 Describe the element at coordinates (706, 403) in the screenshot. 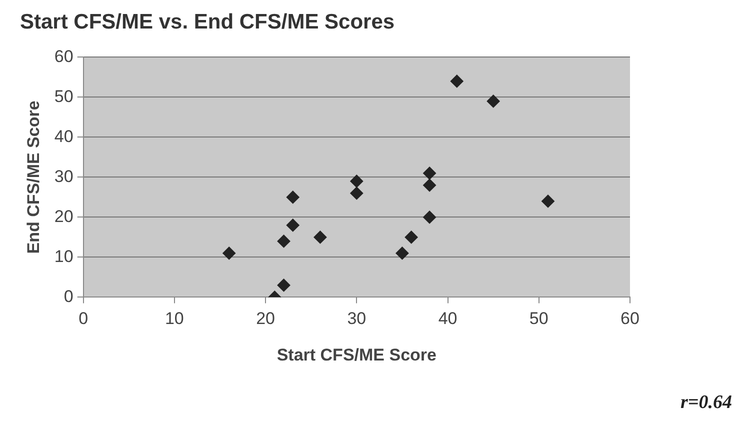

I see `text: r=0.64` at that location.